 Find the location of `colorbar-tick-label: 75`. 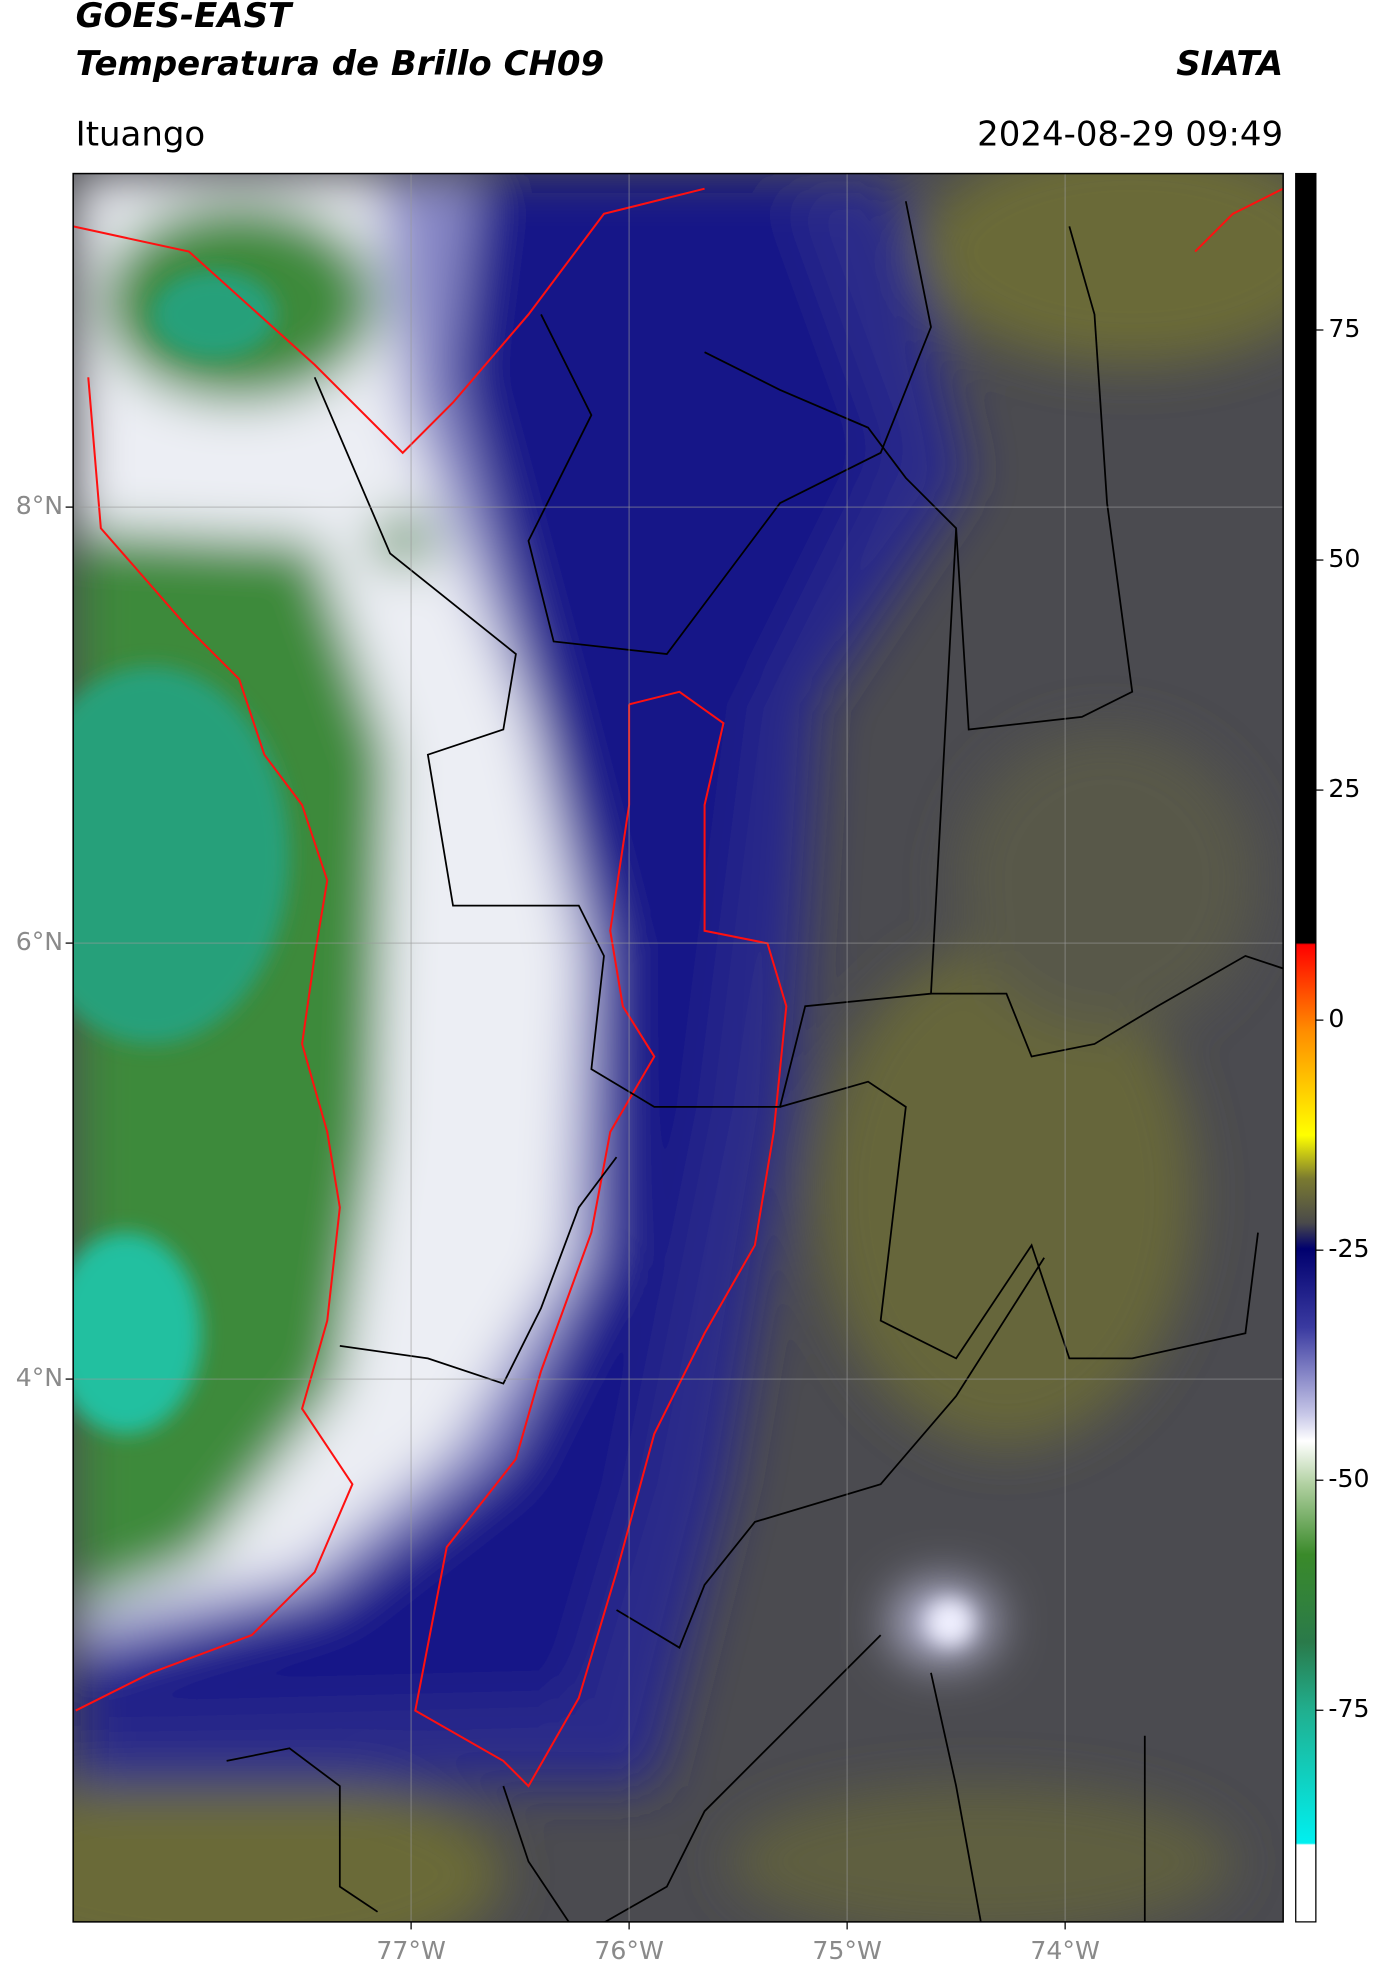

colorbar-tick-label: 75 is located at coordinates (1344, 328).